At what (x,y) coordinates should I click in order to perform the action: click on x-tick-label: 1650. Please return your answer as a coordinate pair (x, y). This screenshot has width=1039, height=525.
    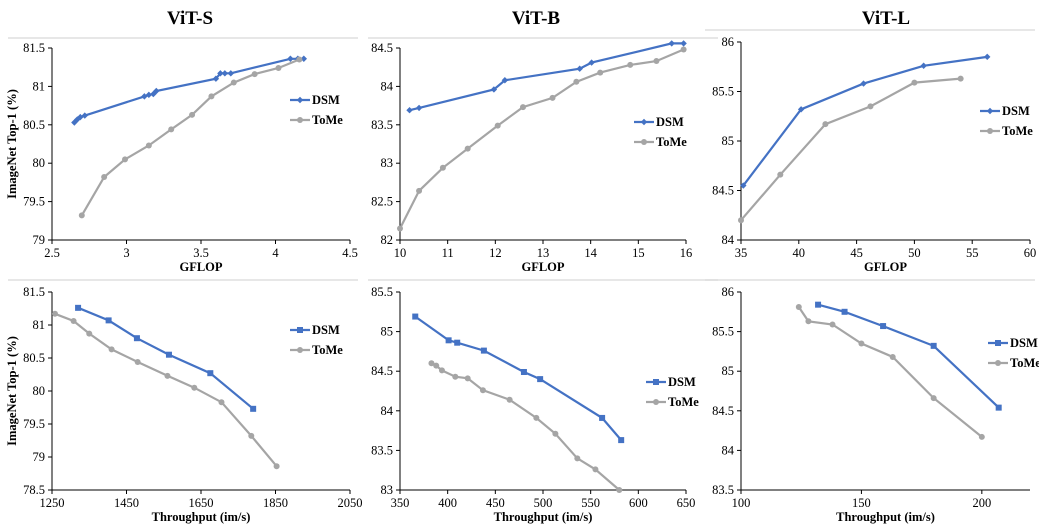
    Looking at the image, I should click on (201, 503).